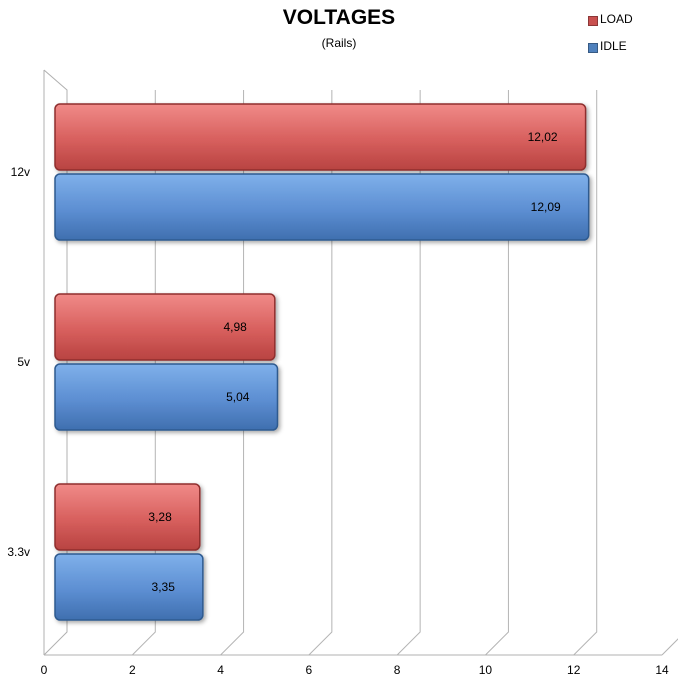 Image resolution: width=678 pixels, height=682 pixels. I want to click on x-tick-label-4: 4, so click(220, 670).